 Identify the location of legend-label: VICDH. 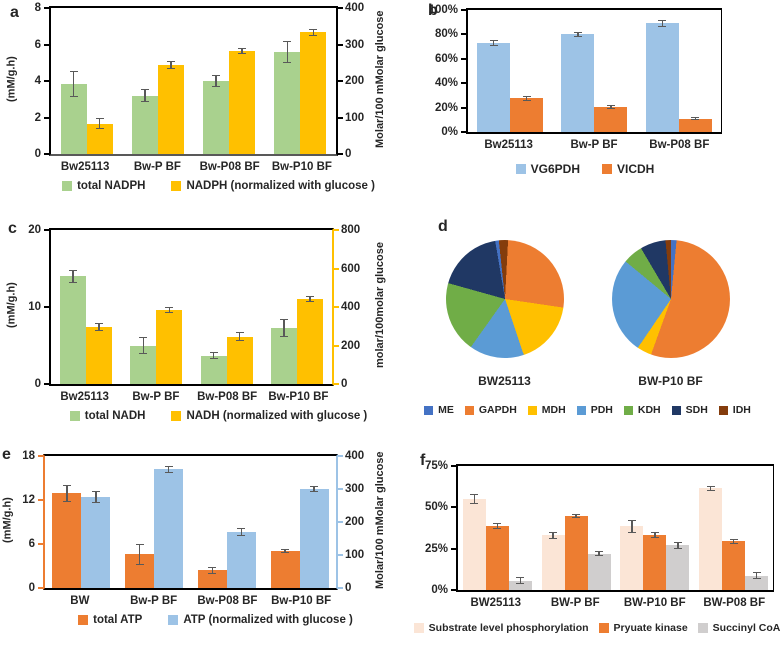
(636, 169).